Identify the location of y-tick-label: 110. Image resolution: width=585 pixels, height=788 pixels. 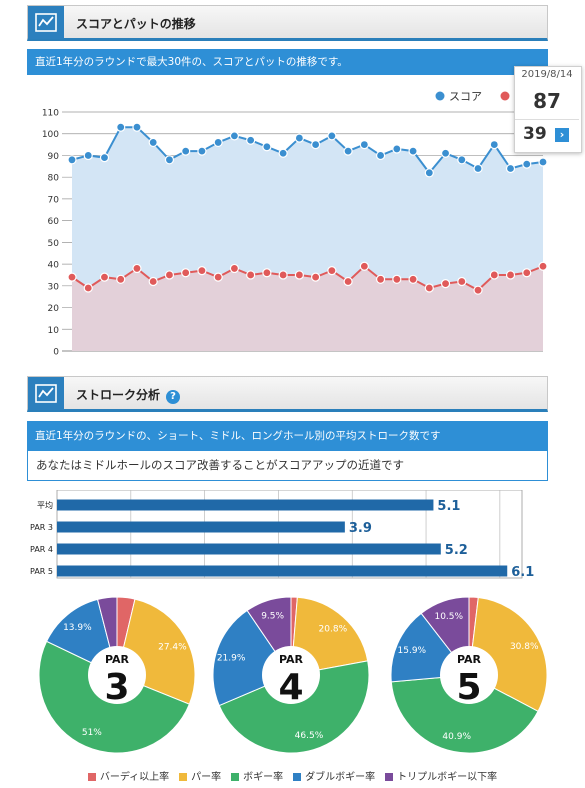
(50, 114).